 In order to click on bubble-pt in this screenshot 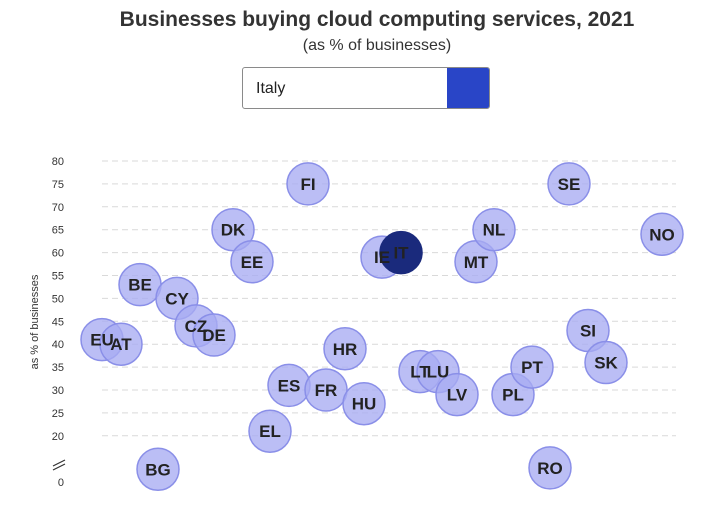, I will do `click(532, 367)`.